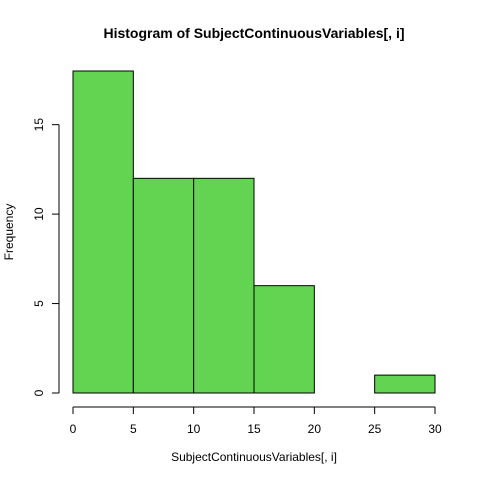 This screenshot has height=485, width=480. I want to click on y-tick-label: 15, so click(39, 125).